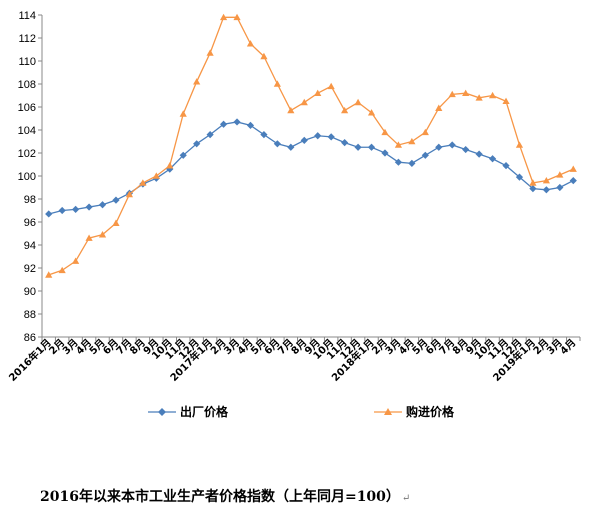 Image resolution: width=604 pixels, height=521 pixels. What do you see at coordinates (406, 498) in the screenshot?
I see `return-mark-icon: ↵` at bounding box center [406, 498].